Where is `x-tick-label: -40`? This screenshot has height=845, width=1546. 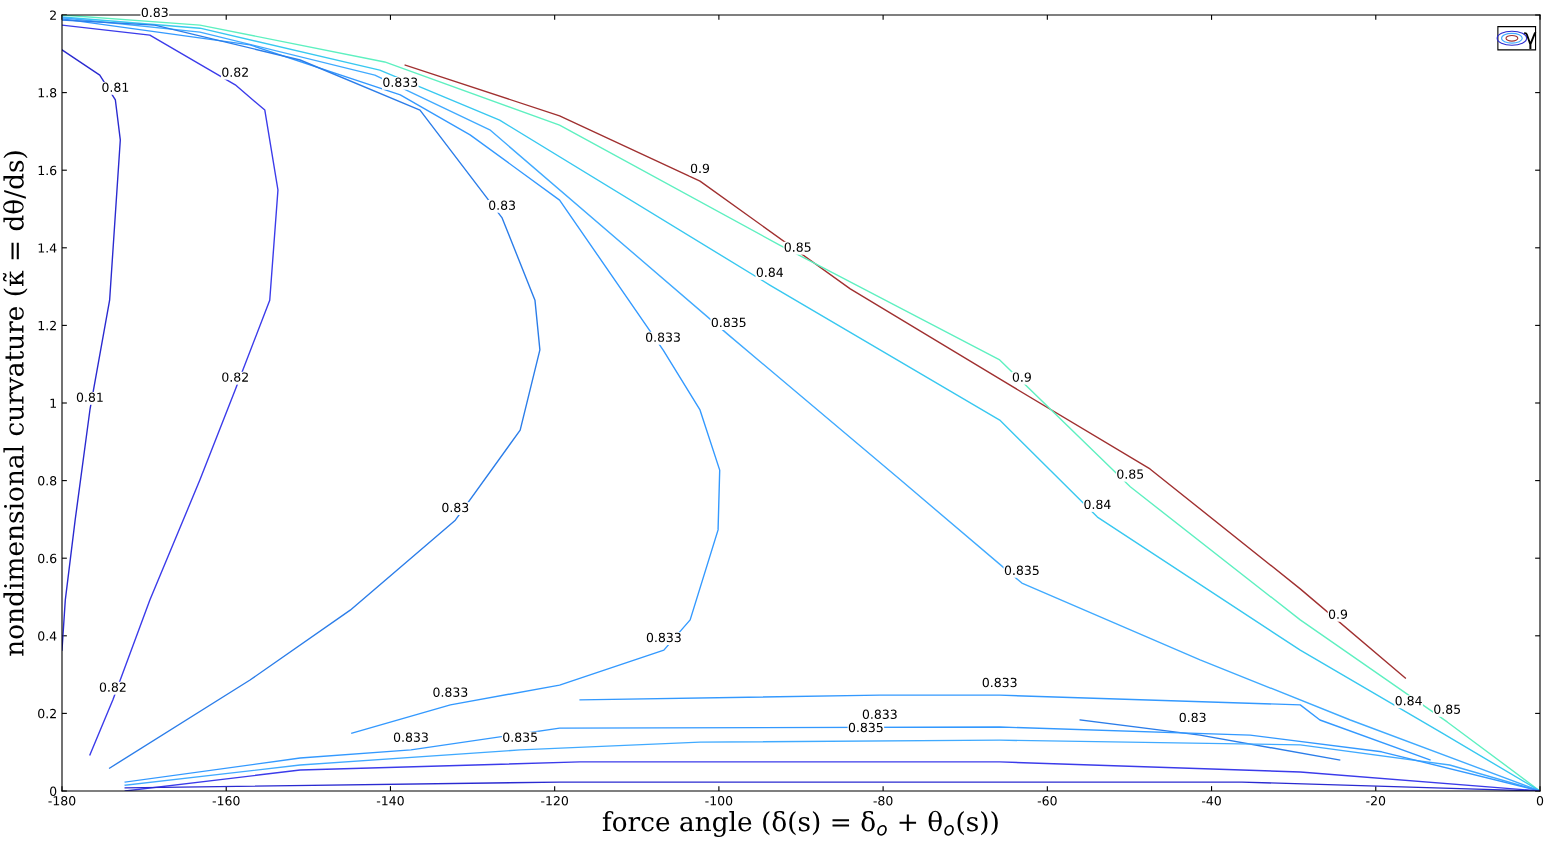 x-tick-label: -40 is located at coordinates (1211, 801).